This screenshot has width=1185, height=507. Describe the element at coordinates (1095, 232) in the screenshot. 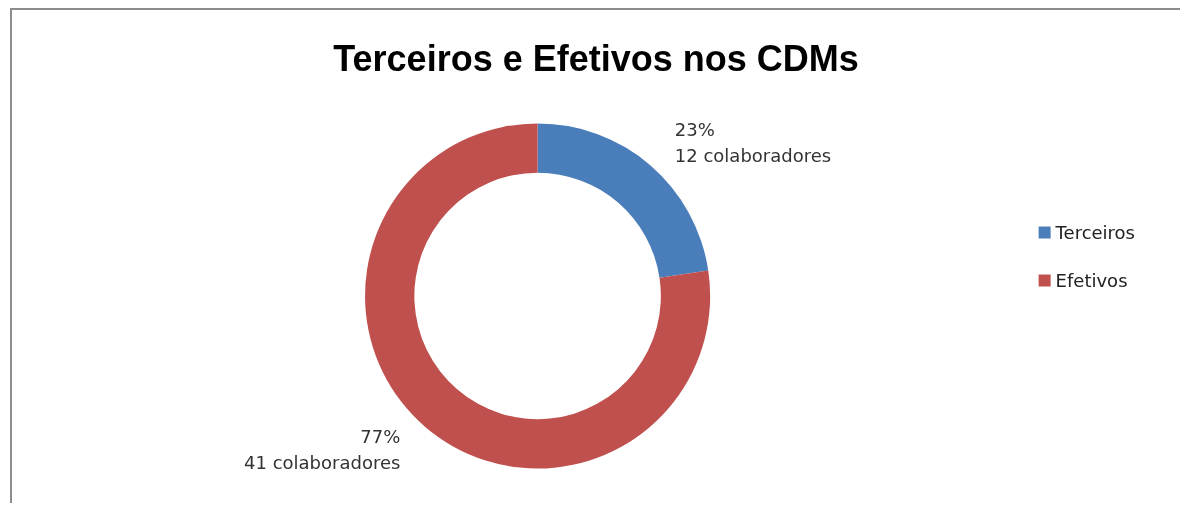

I see `legend-label: Terceiros` at that location.